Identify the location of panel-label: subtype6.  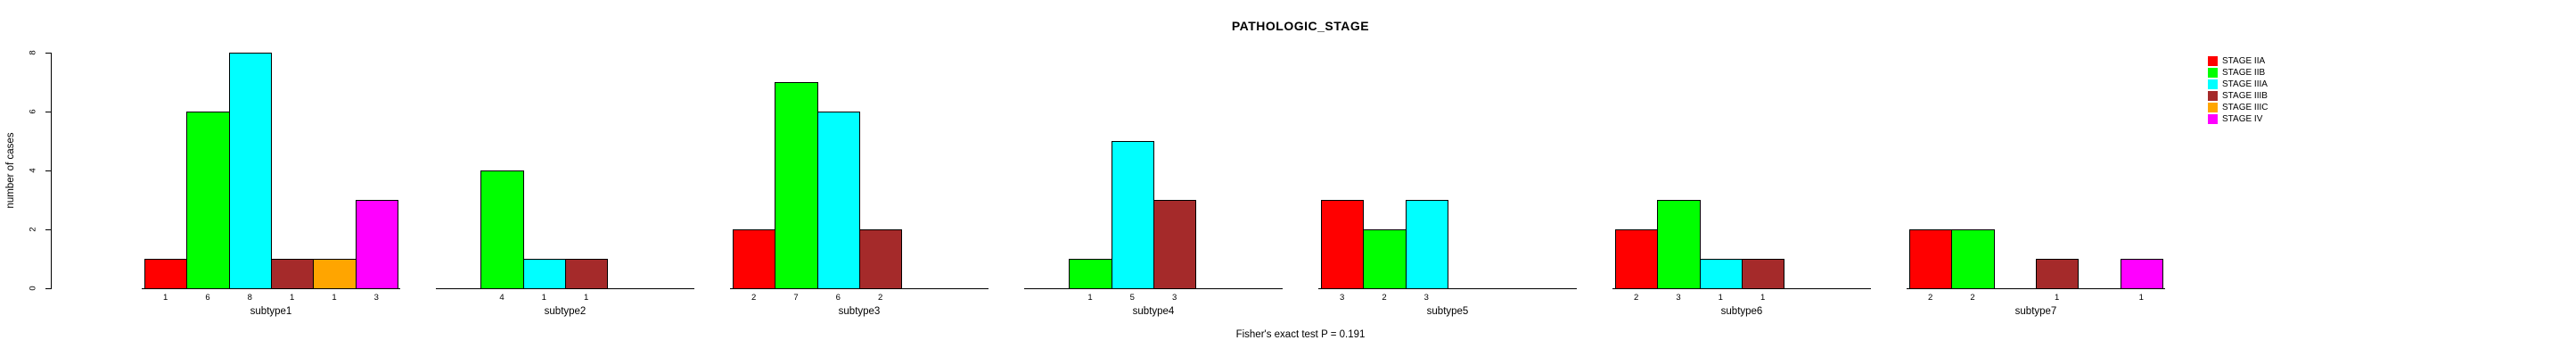
(1741, 311).